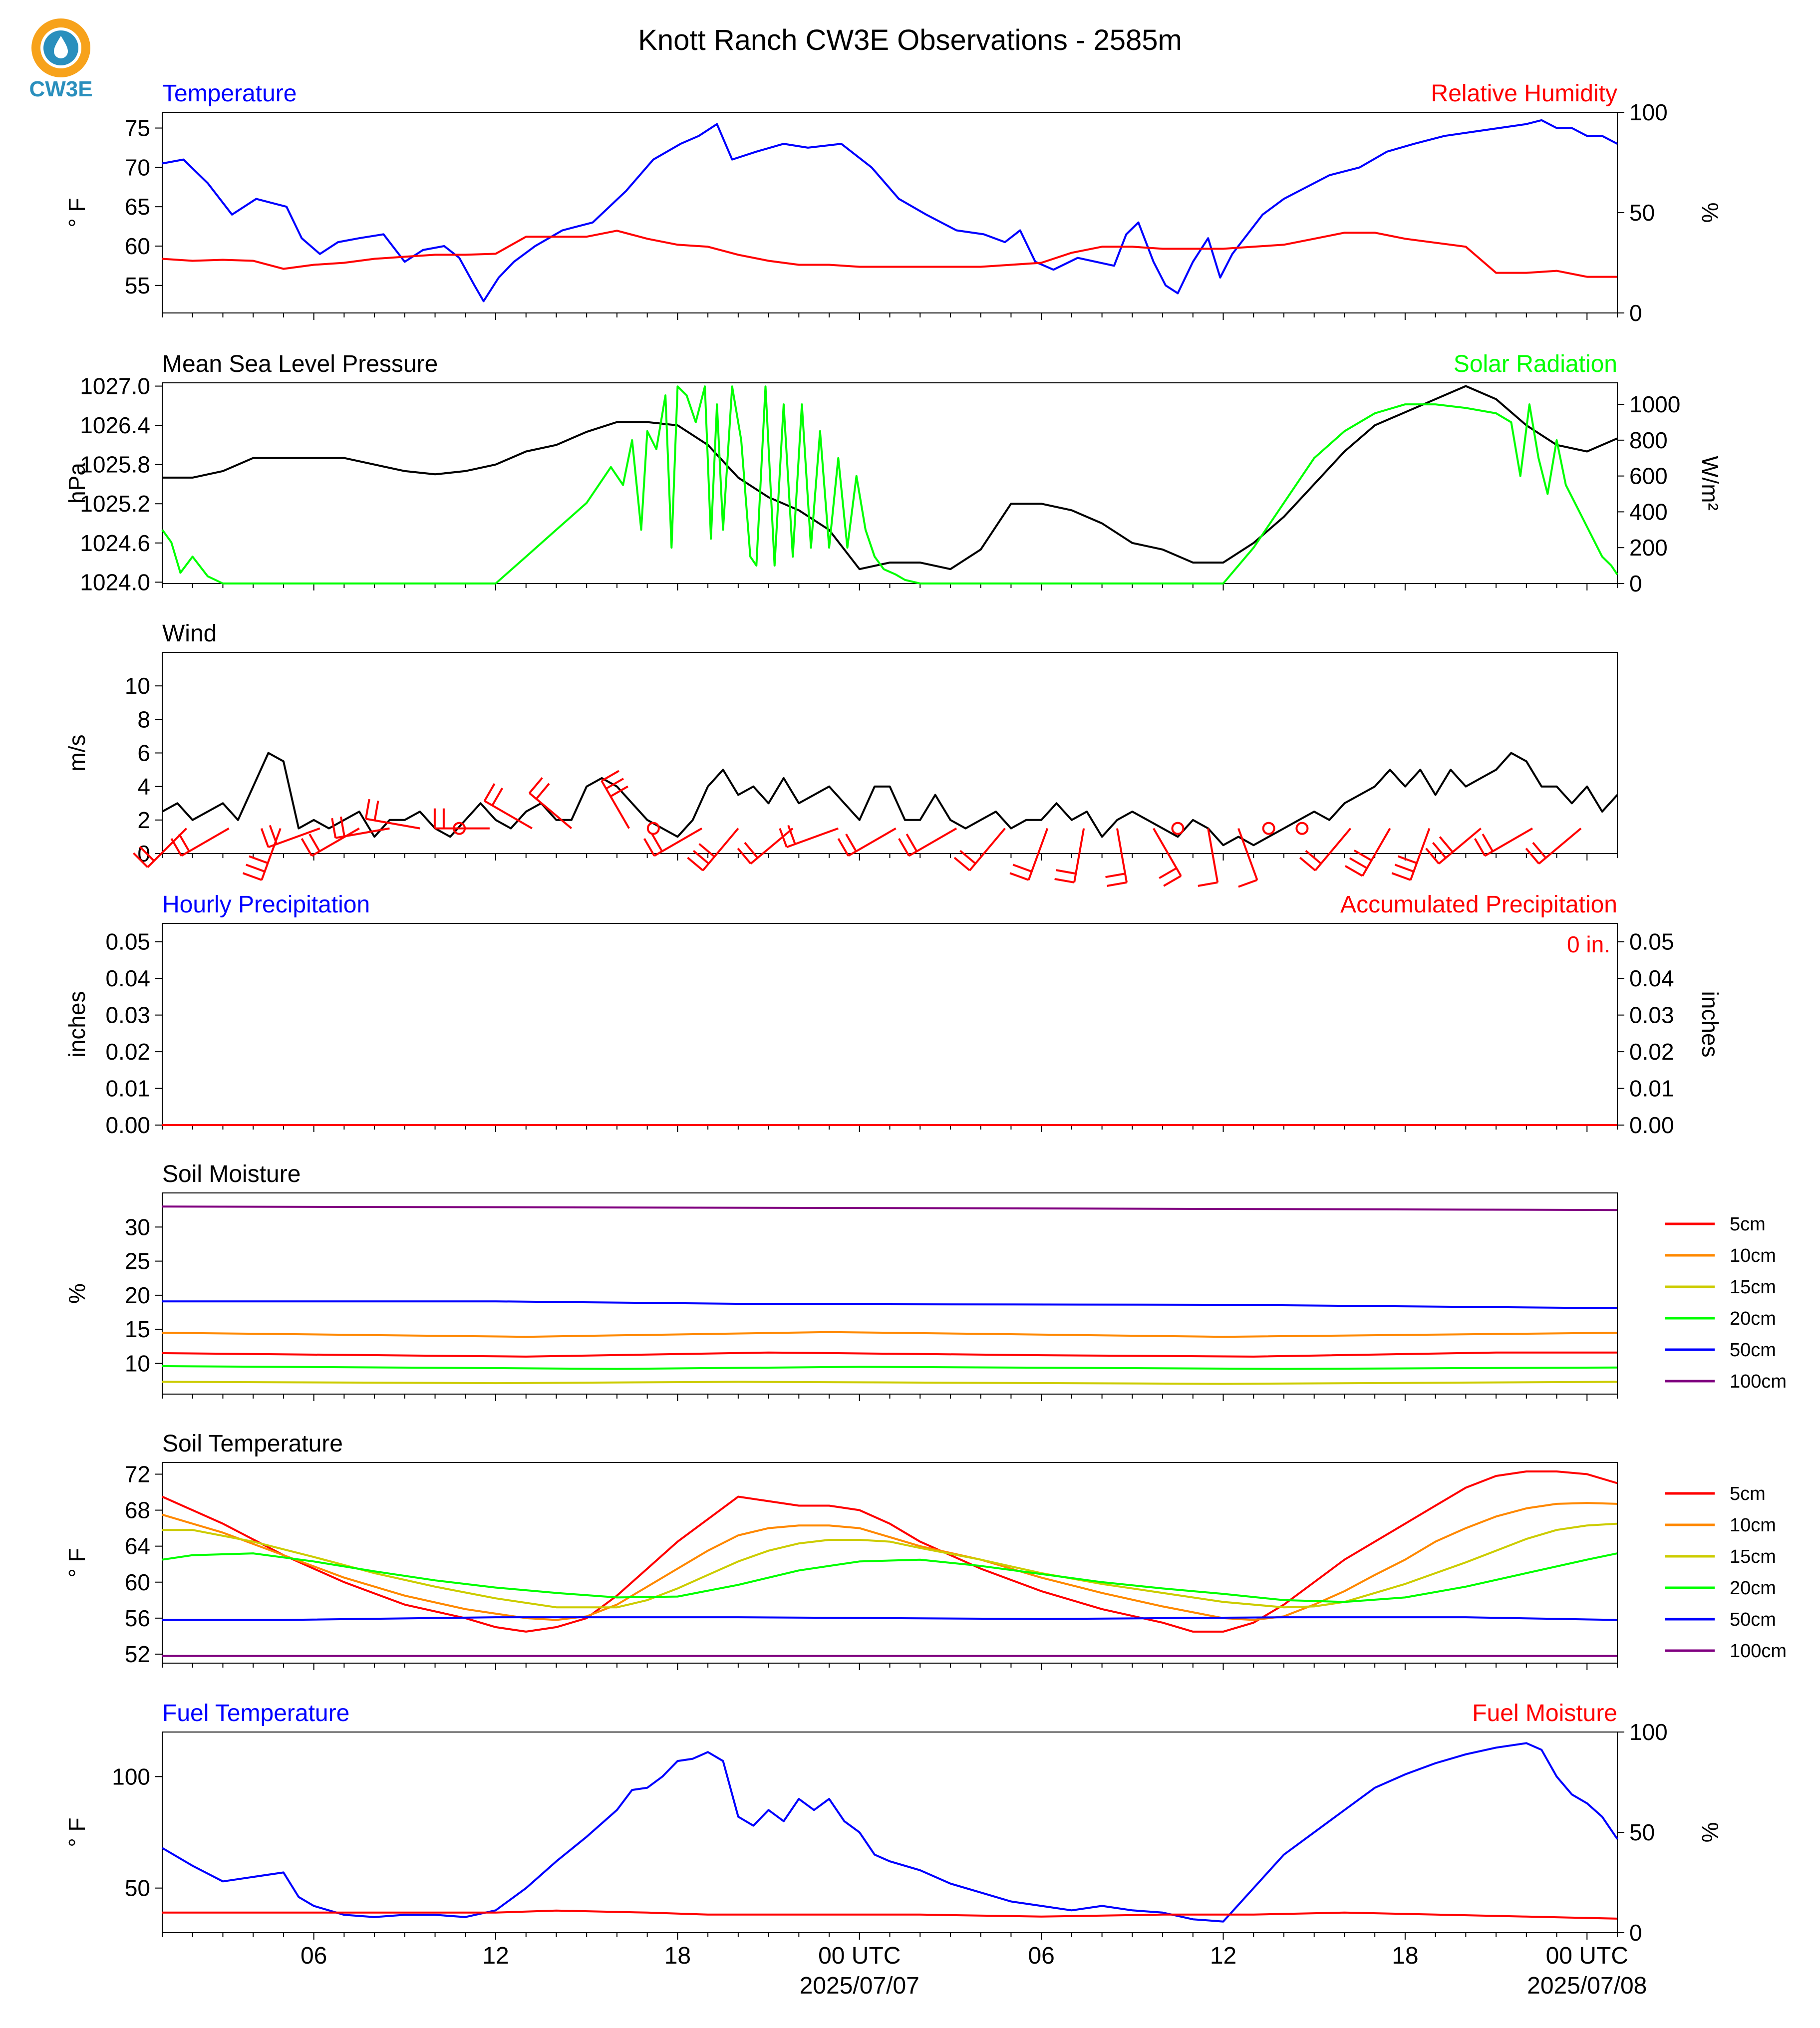 This screenshot has width=1820, height=2028. Describe the element at coordinates (1651, 942) in the screenshot. I see `y2-tick-label: 0.05` at that location.